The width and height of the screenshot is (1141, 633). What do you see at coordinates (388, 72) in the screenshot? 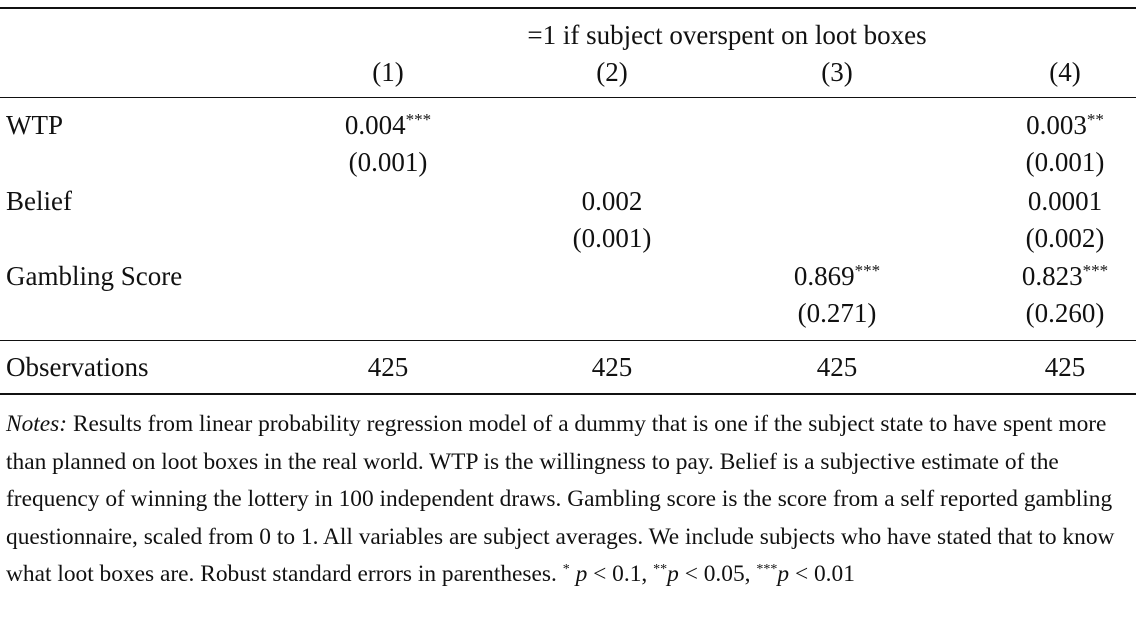
I see `column-header: (1)` at bounding box center [388, 72].